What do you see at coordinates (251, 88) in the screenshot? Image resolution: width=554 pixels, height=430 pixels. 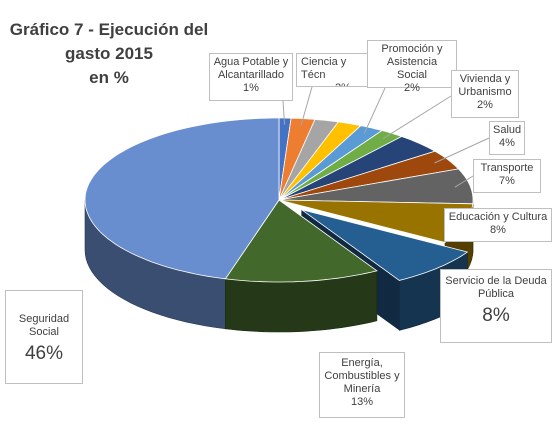 I see `label-value: 1%` at bounding box center [251, 88].